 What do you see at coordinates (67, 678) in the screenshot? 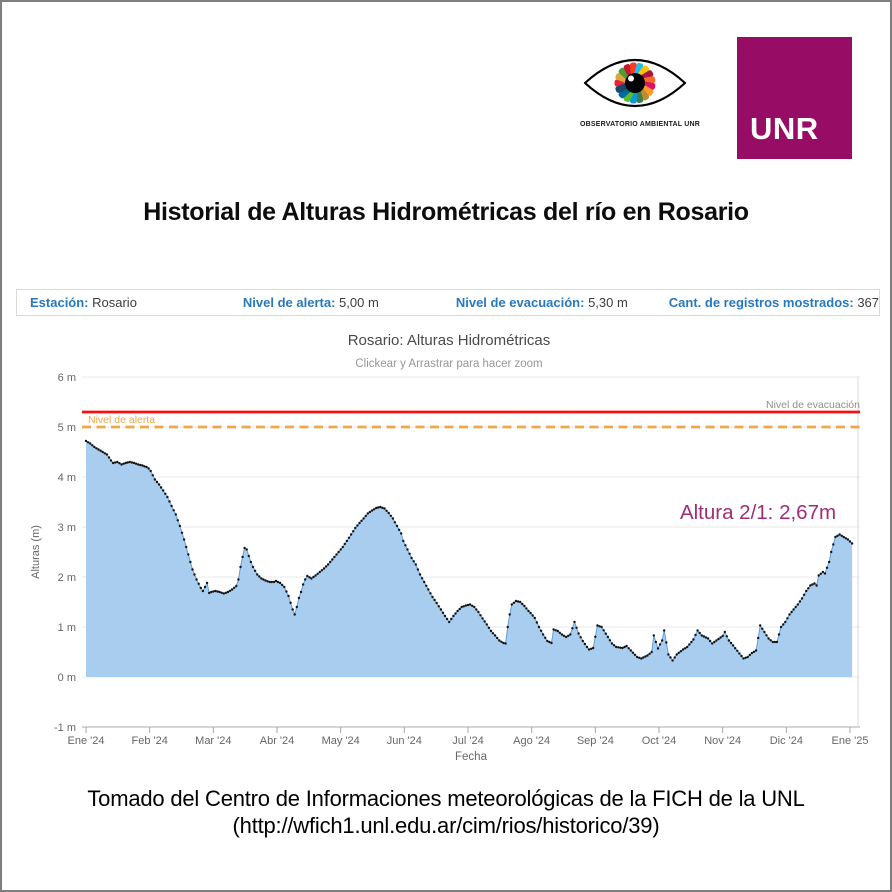
I see `y-tick-label: 0 m` at bounding box center [67, 678].